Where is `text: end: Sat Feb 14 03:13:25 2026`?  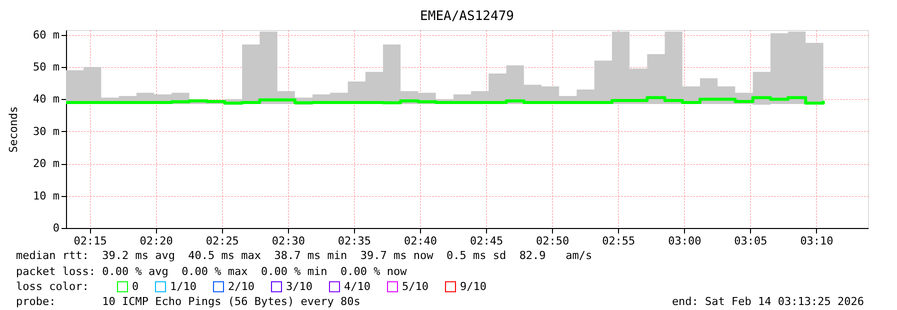
text: end: Sat Feb 14 03:13:25 2026 is located at coordinates (768, 301).